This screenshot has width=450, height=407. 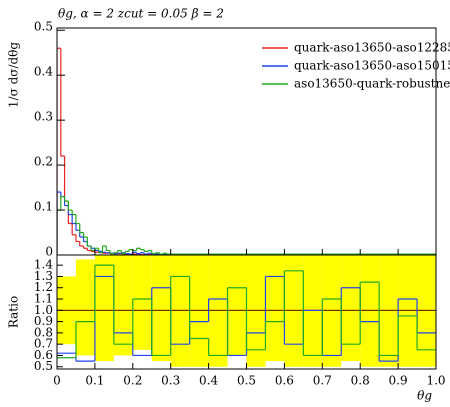 I want to click on ratio-y-tick-label: 1.2, so click(x=43, y=287).